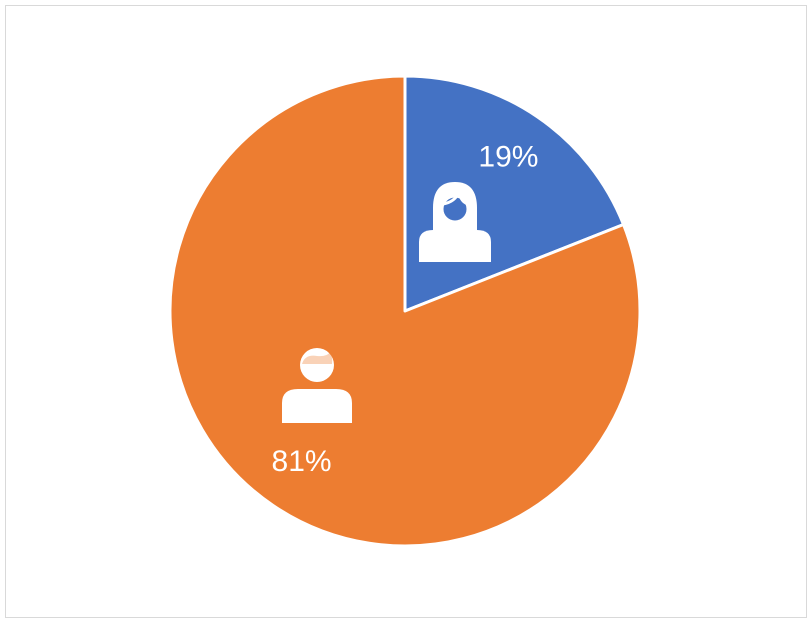 The image size is (812, 623). Describe the element at coordinates (508, 157) in the screenshot. I see `data-label: 19%` at that location.